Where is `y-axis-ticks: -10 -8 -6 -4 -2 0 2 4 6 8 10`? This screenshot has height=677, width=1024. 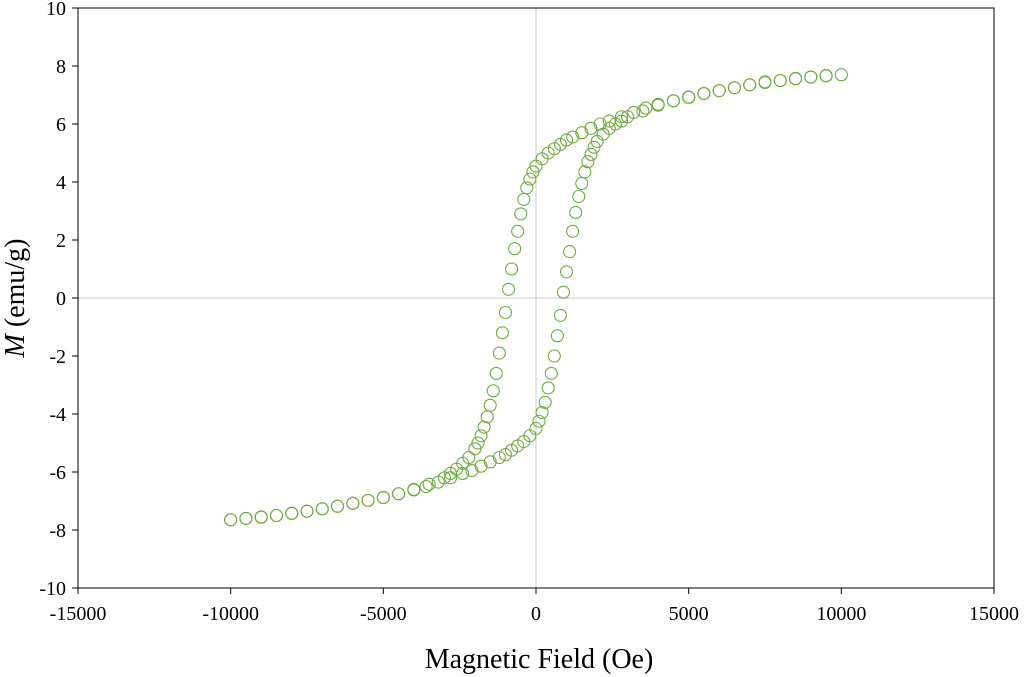 y-axis-ticks: -10 -8 -6 -4 -2 0 2 4 6 8 10 is located at coordinates (58, 300).